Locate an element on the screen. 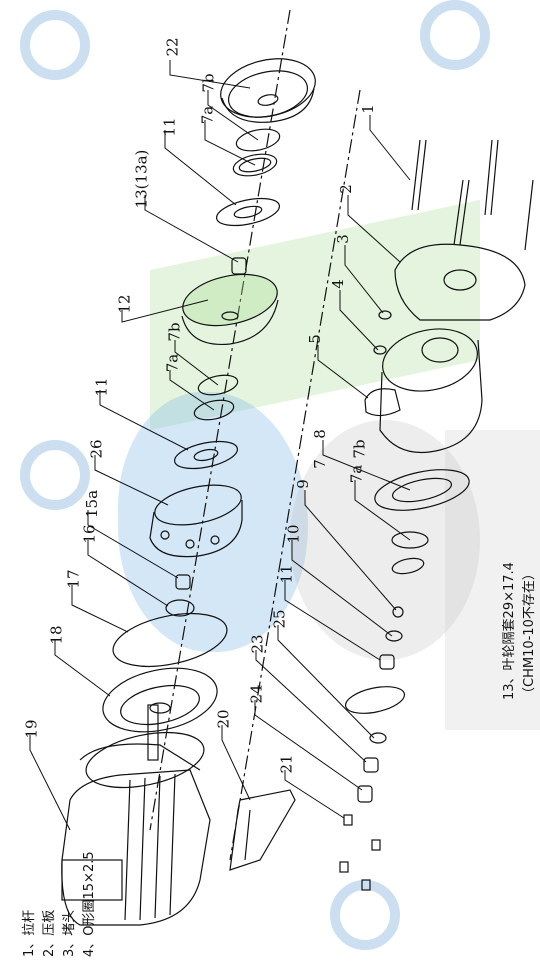 This screenshot has height=967, width=540. label-11-top: 11 is located at coordinates (169, 127).